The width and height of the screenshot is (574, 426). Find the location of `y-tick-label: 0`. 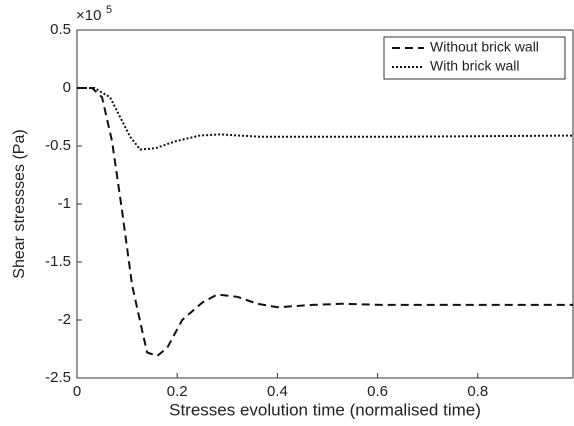

y-tick-label: 0 is located at coordinates (67, 87).